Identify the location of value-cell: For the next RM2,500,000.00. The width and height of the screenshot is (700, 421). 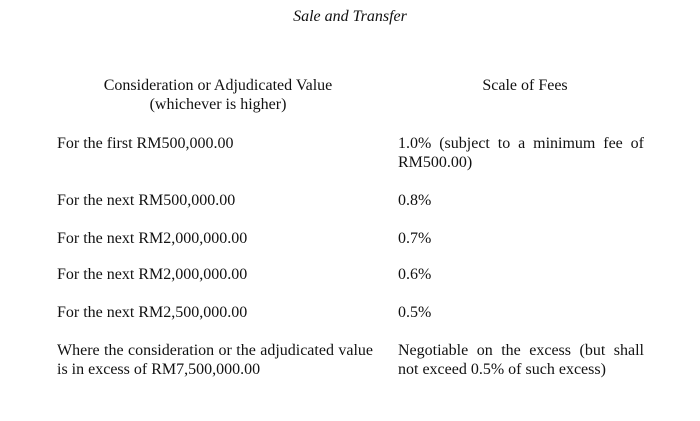
(152, 312).